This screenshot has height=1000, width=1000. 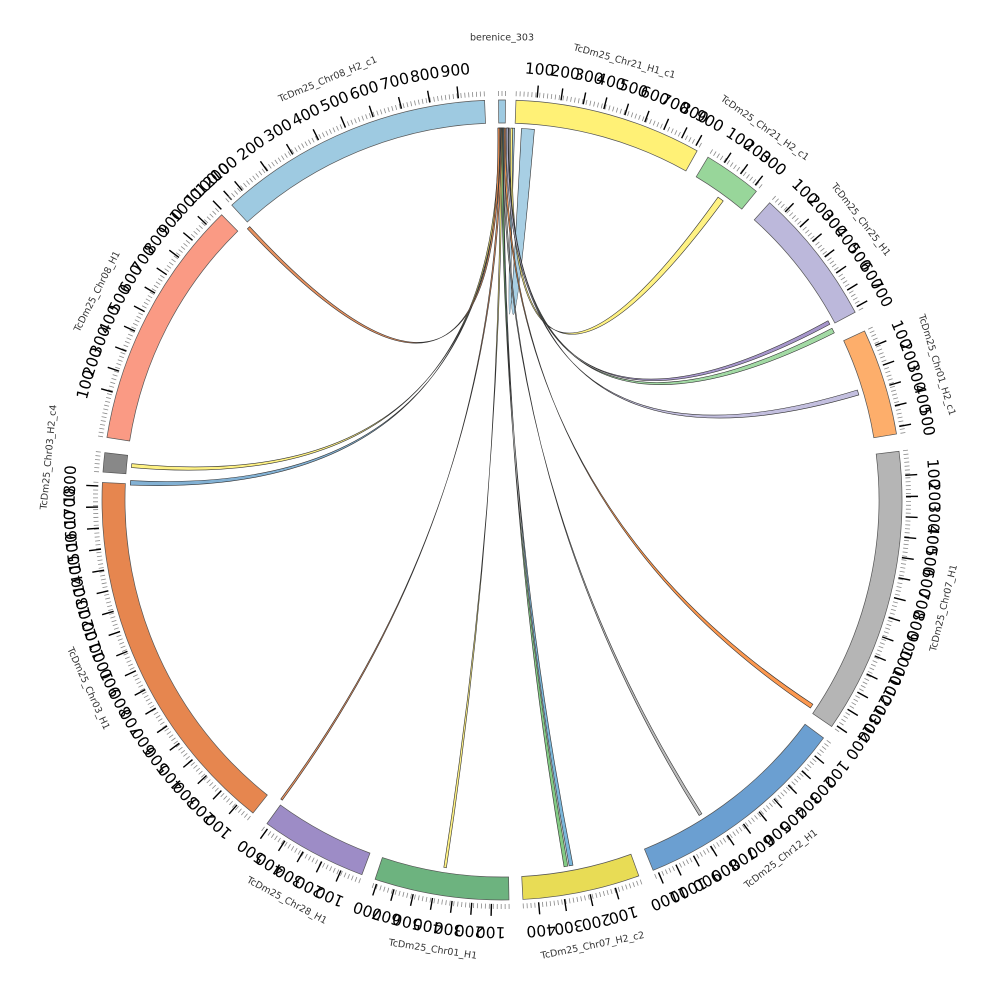 What do you see at coordinates (334, 102) in the screenshot?
I see `tick-label: 500` at bounding box center [334, 102].